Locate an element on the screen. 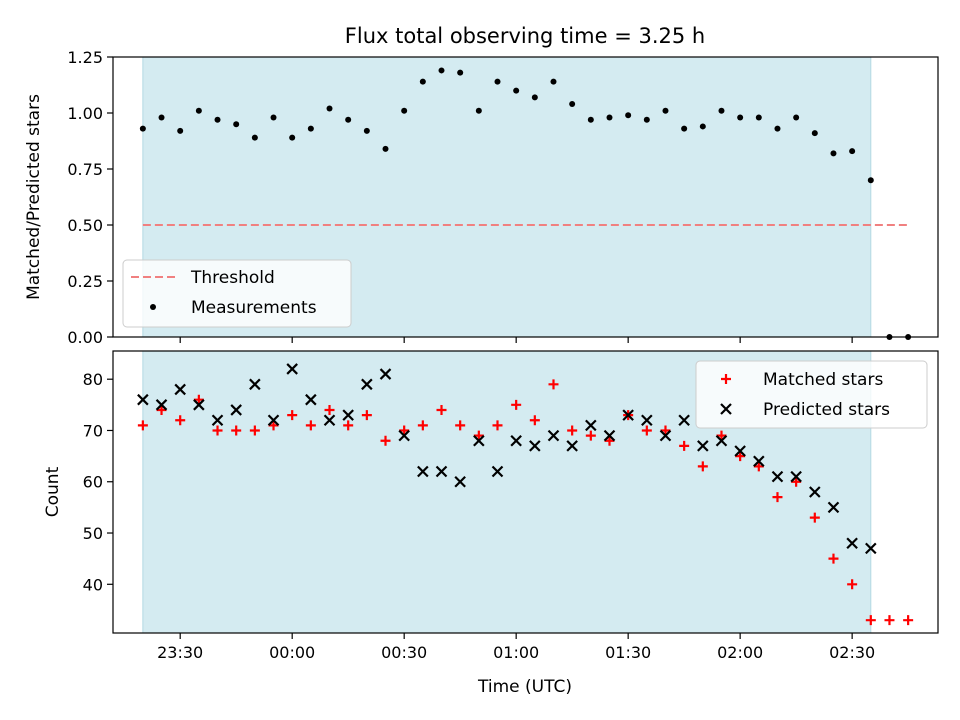 The height and width of the screenshot is (720, 960). ratio-ytick-label: 0.75 is located at coordinates (85, 169).